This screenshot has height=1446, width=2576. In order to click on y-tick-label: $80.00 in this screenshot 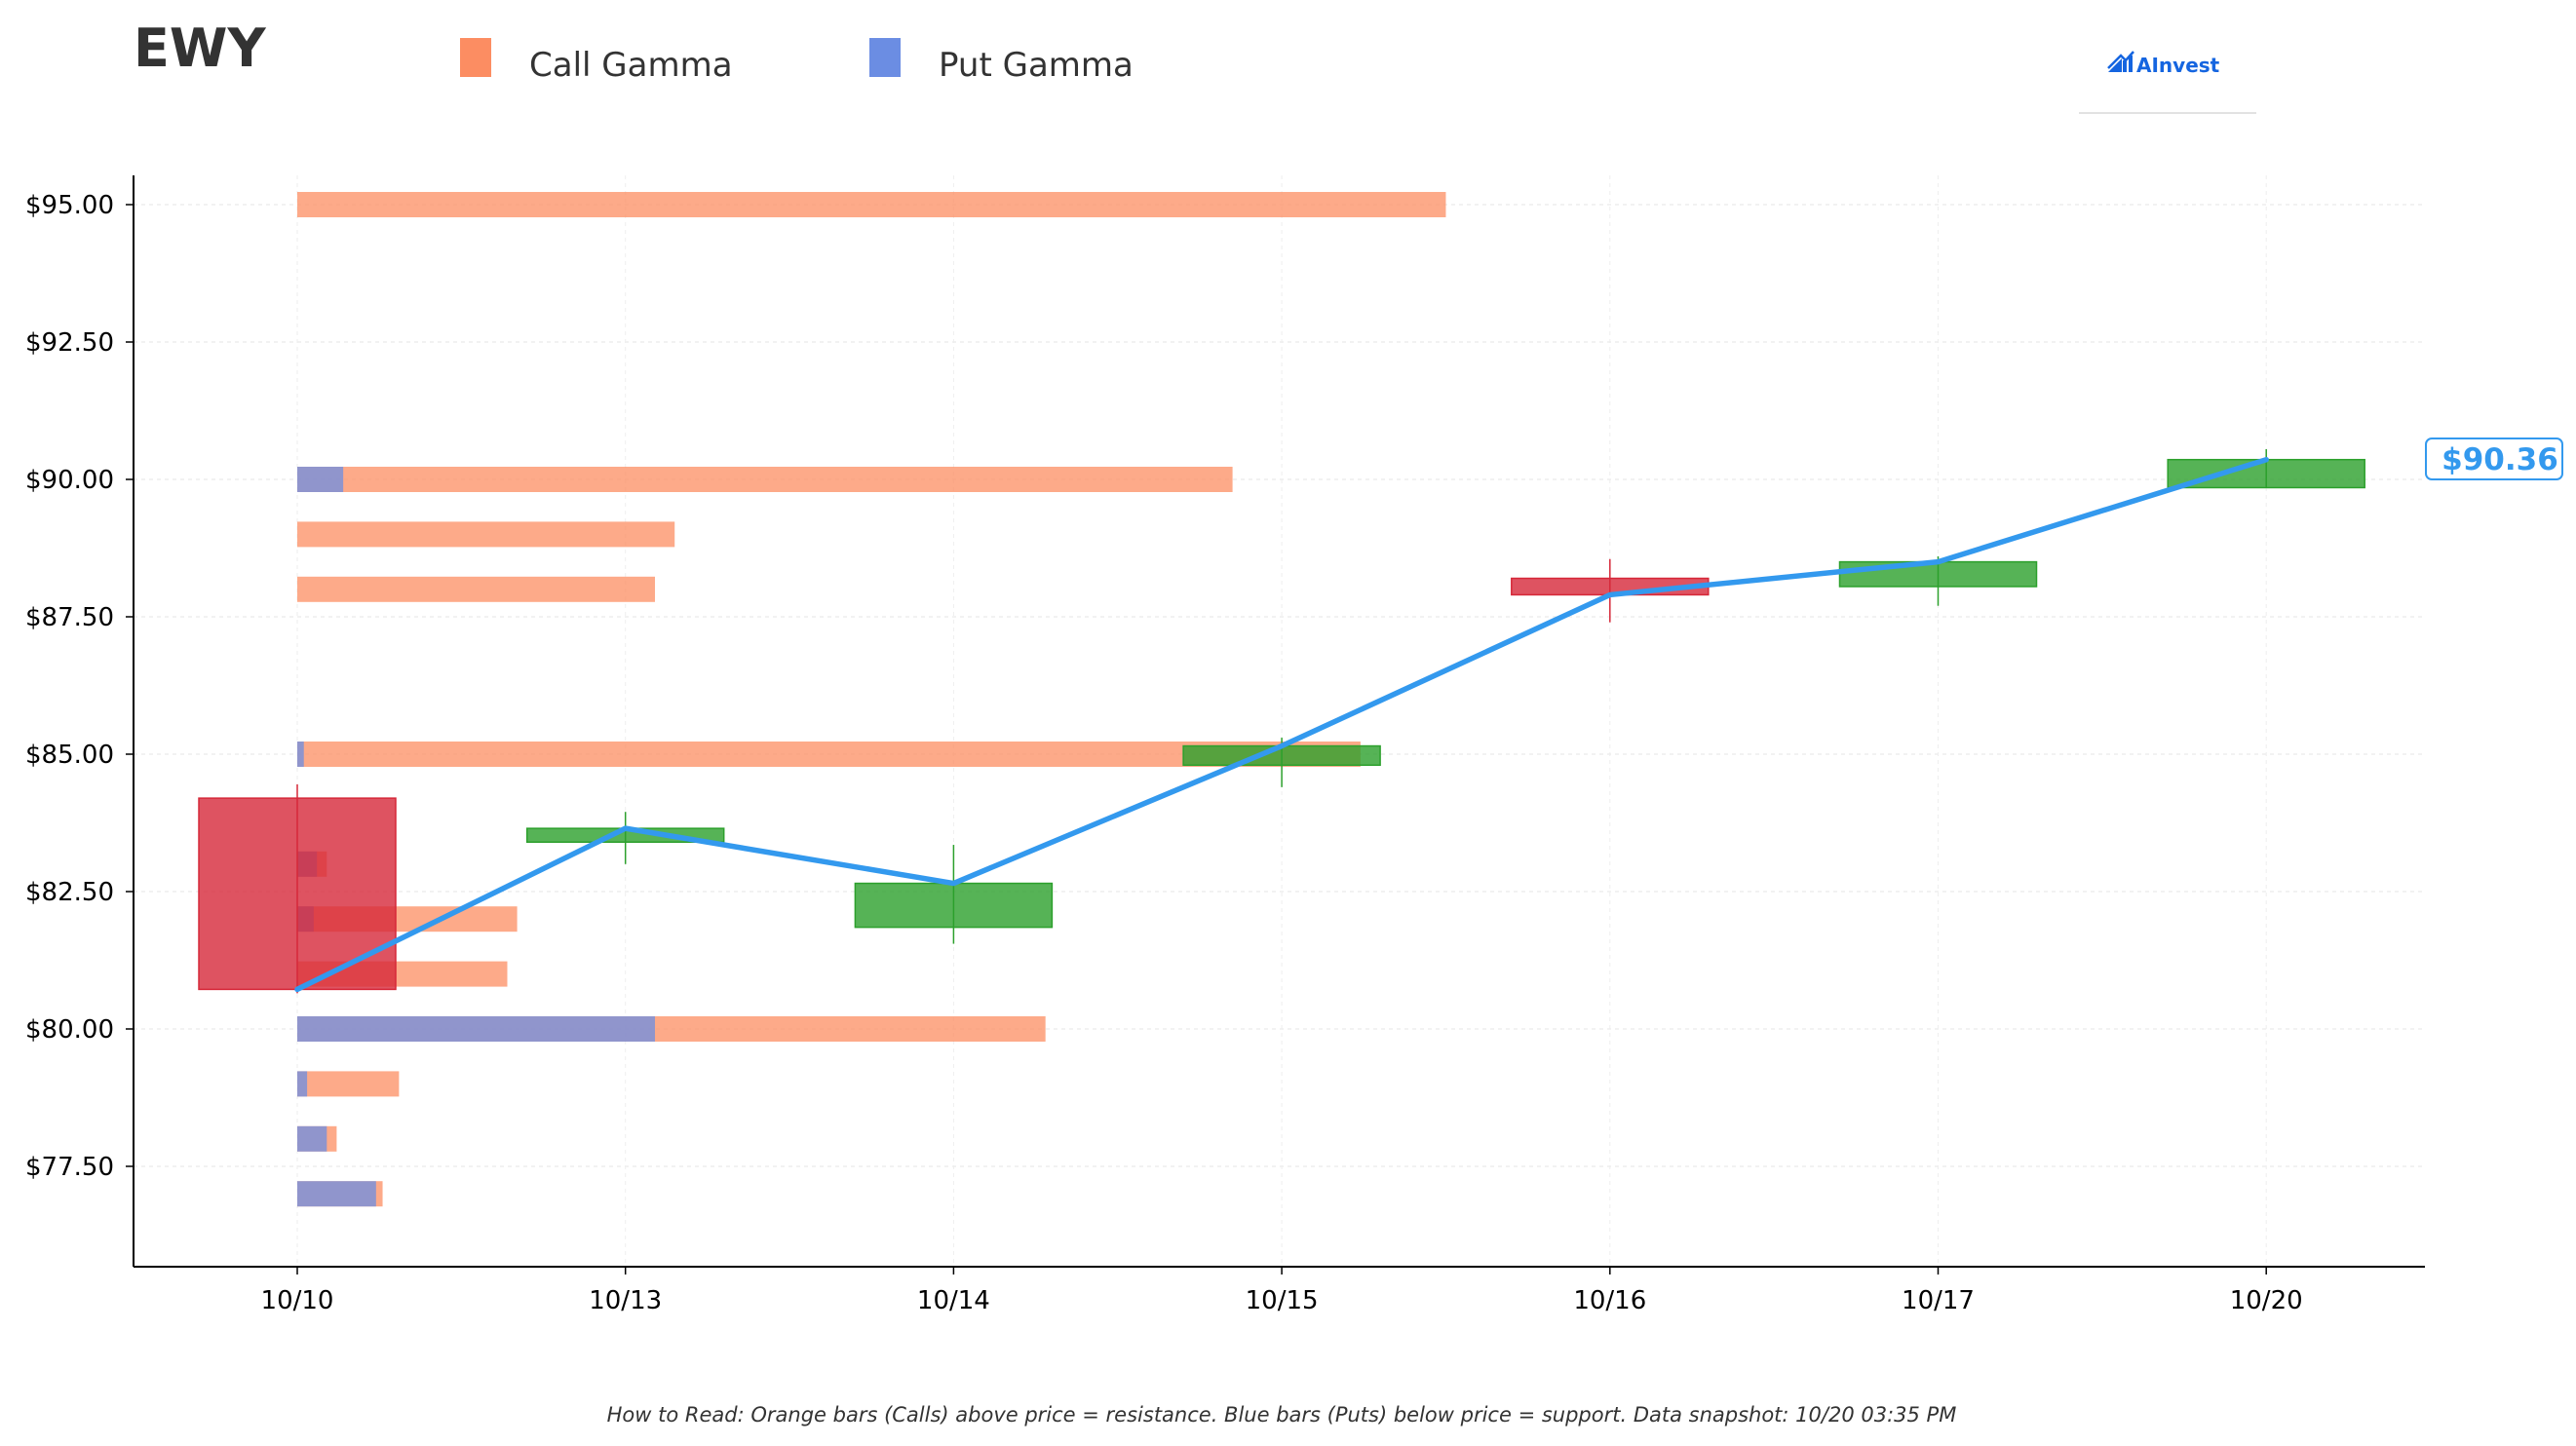, I will do `click(69, 1030)`.